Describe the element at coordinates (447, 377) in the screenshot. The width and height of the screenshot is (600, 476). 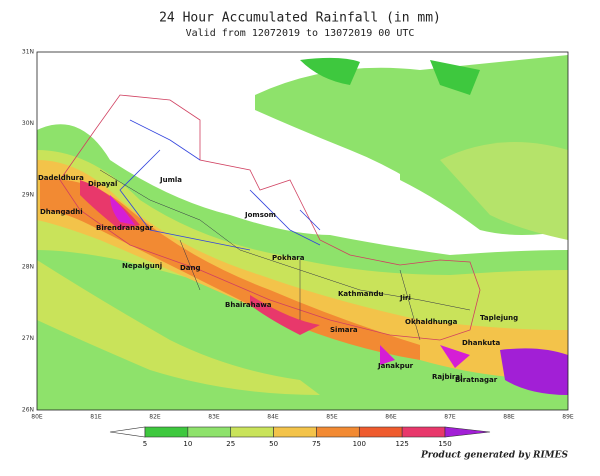
I see `place-label: Rajbiraj` at that location.